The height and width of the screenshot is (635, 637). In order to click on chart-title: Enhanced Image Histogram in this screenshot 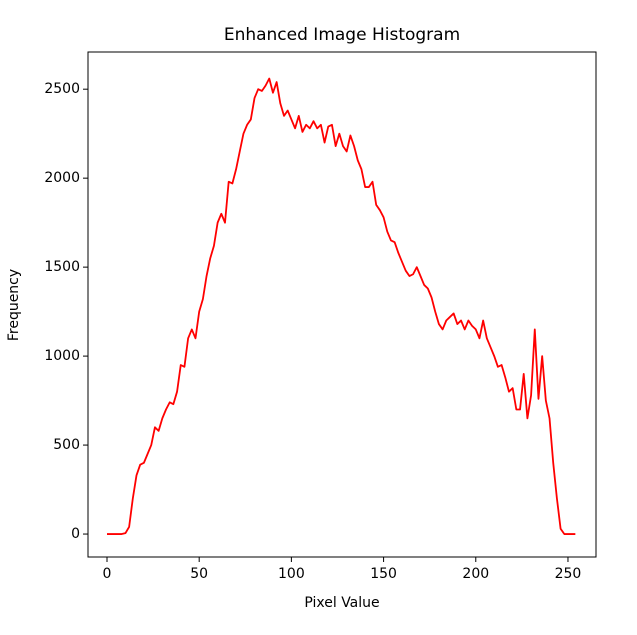, I will do `click(342, 35)`.